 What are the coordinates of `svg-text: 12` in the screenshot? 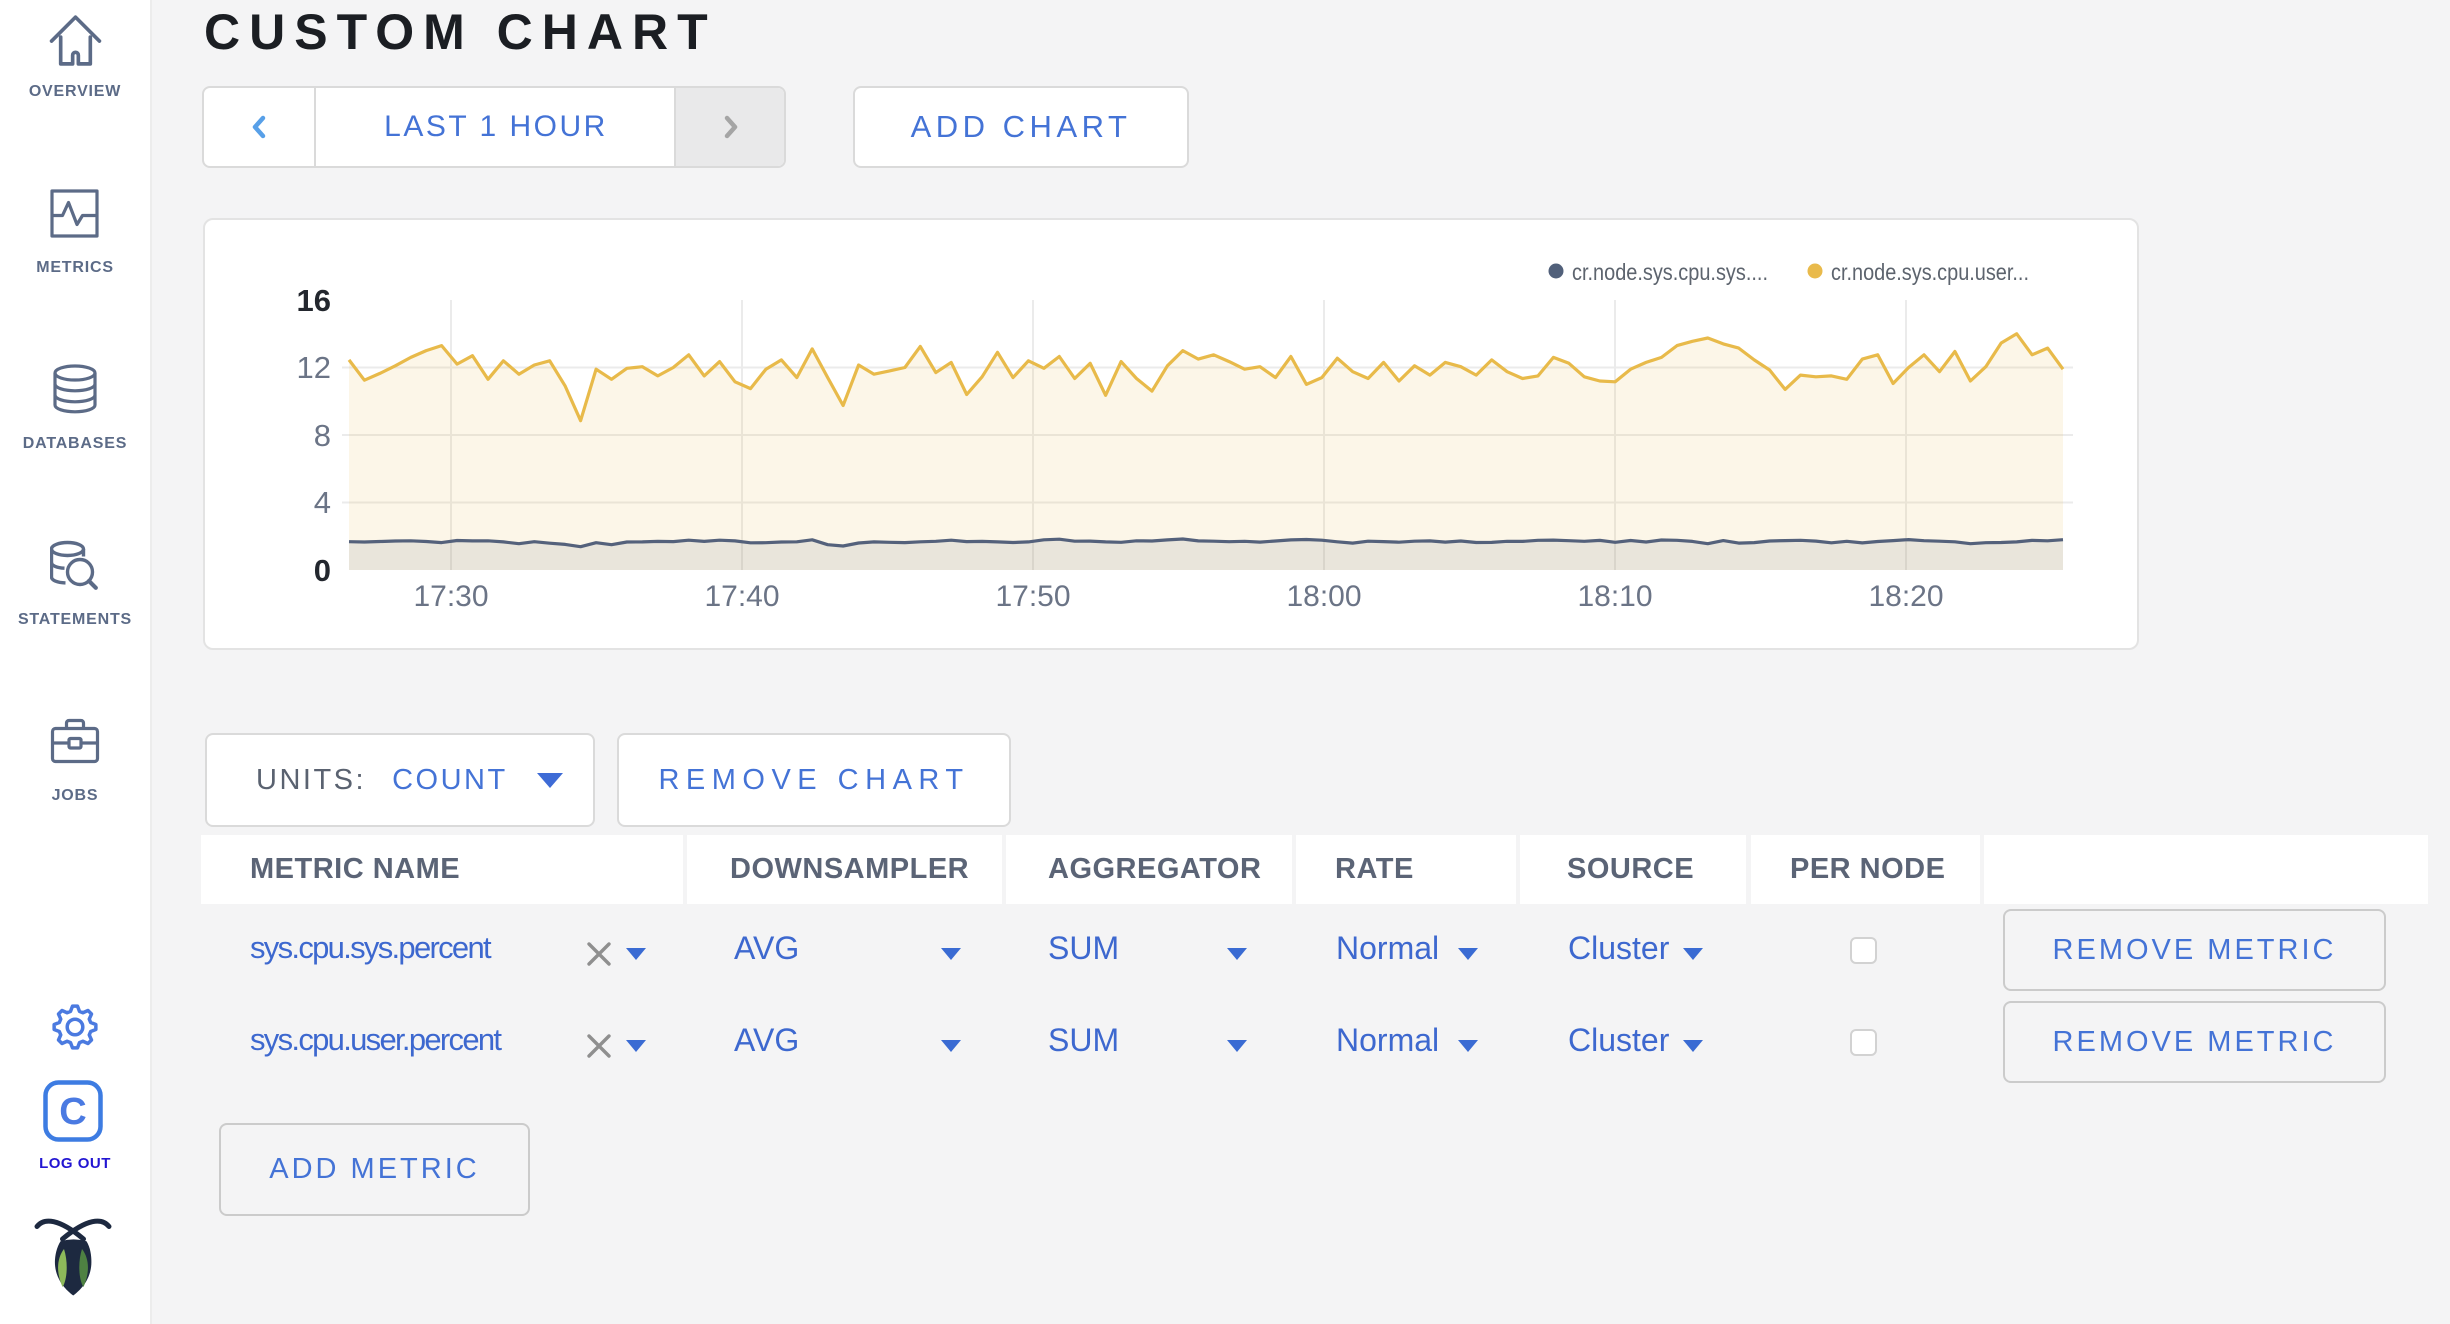 It's located at (314, 367).